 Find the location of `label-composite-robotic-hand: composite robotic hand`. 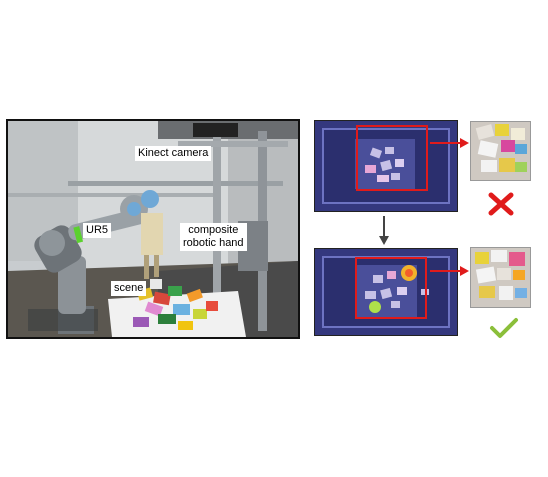

label-composite-robotic-hand: composite robotic hand is located at coordinates (213, 237).